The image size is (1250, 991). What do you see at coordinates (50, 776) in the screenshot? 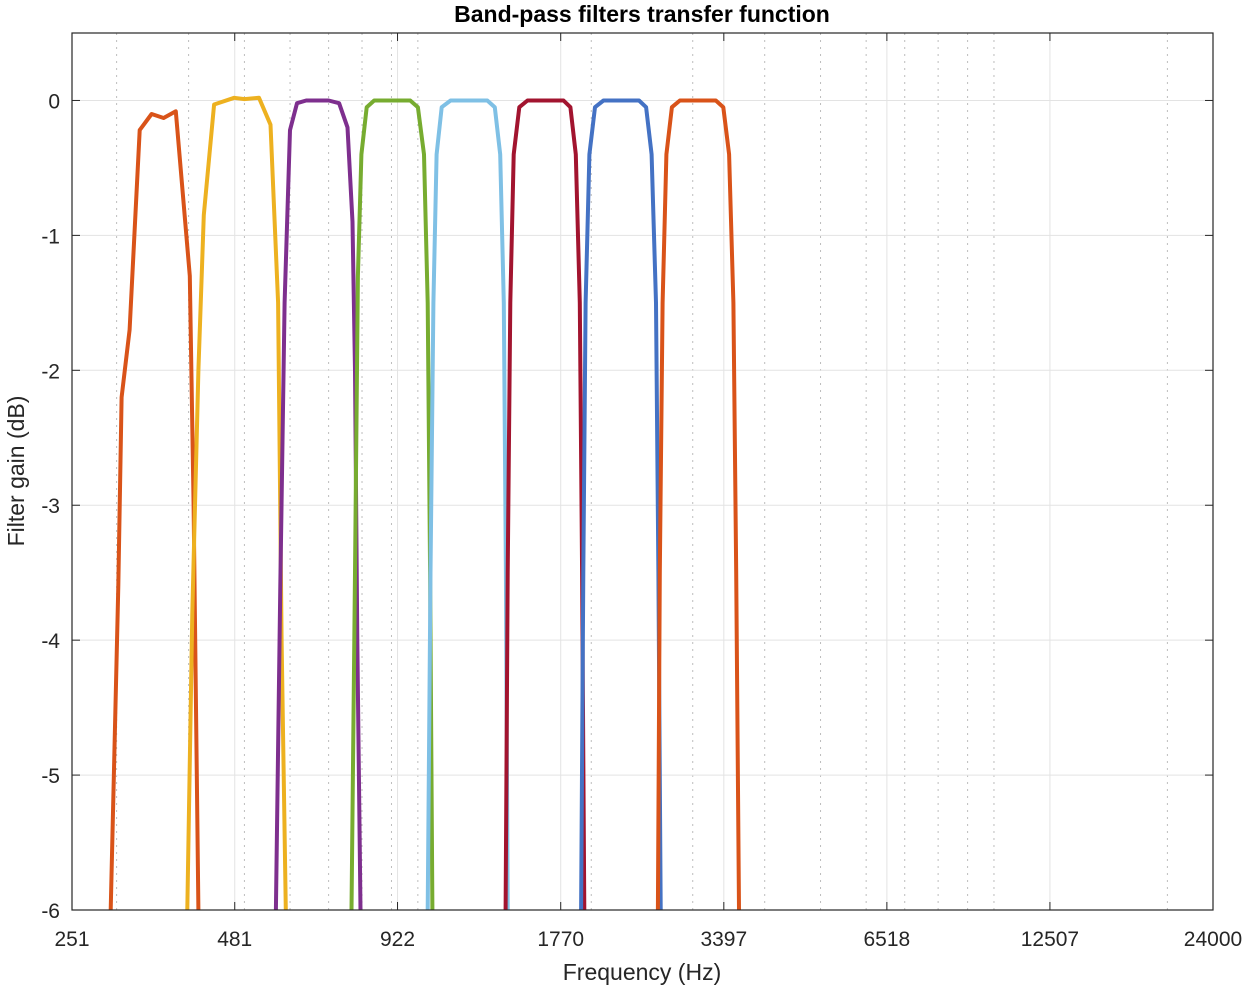
I see `y-tick-label: -5` at bounding box center [50, 776].